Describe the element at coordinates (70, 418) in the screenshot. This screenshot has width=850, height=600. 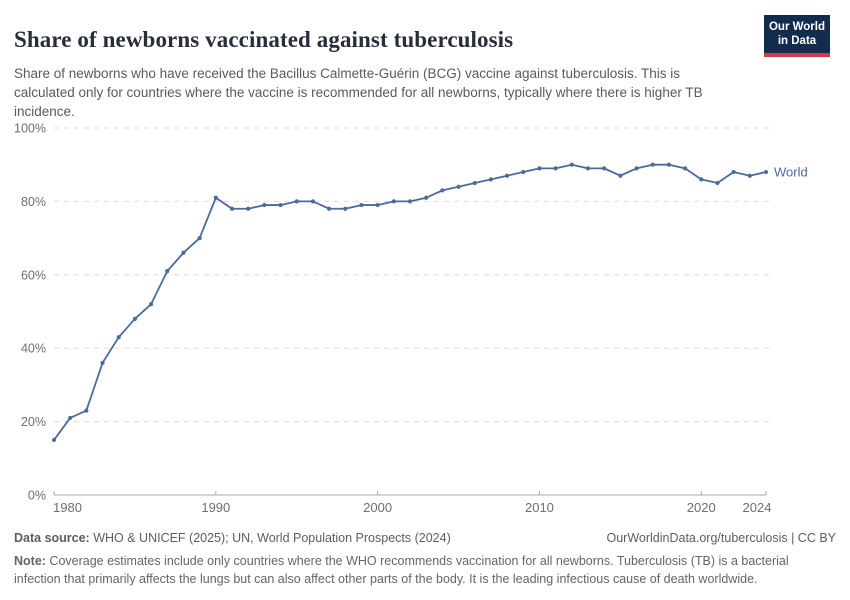
I see `data-point-1981` at that location.